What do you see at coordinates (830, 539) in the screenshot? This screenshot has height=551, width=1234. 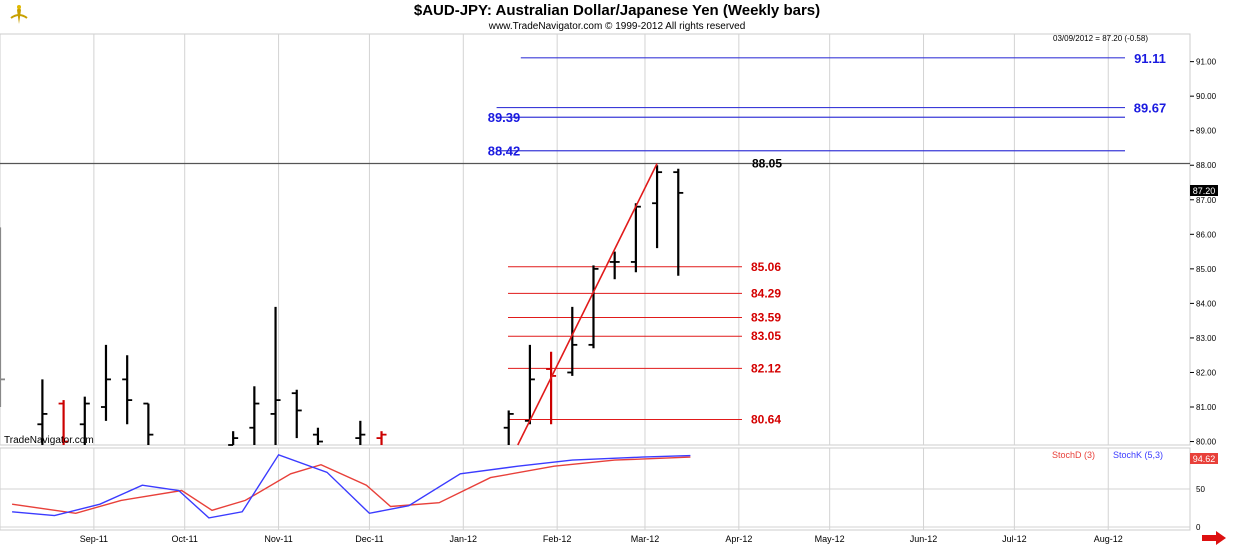 I see `x-tick-label: May-12` at bounding box center [830, 539].